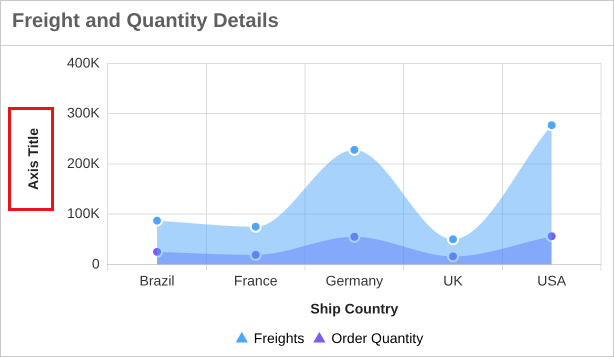  Describe the element at coordinates (279, 338) in the screenshot. I see `legend-label: Freights` at that location.